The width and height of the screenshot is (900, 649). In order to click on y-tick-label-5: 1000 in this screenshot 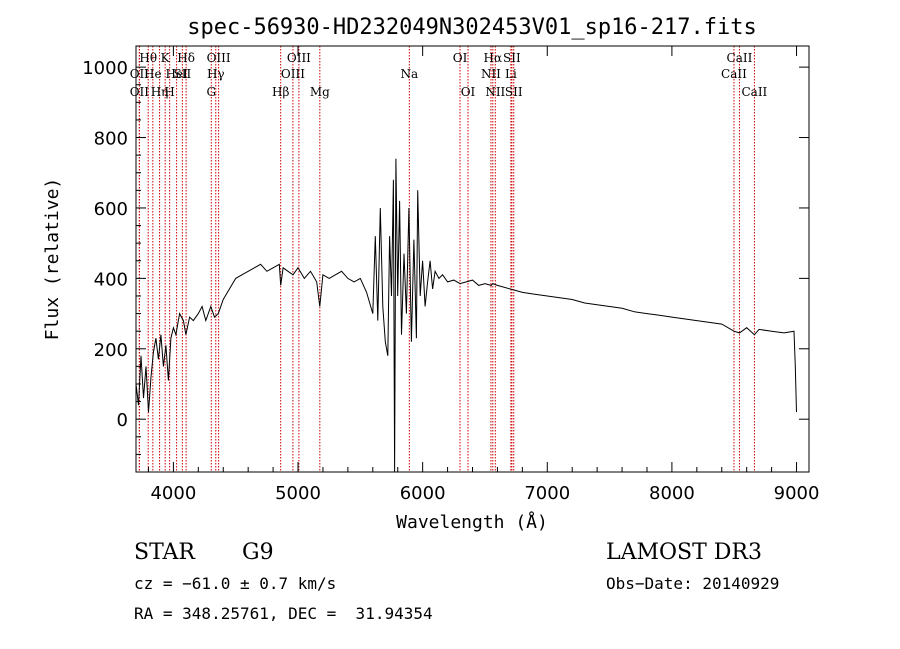, I will do `click(105, 68)`.